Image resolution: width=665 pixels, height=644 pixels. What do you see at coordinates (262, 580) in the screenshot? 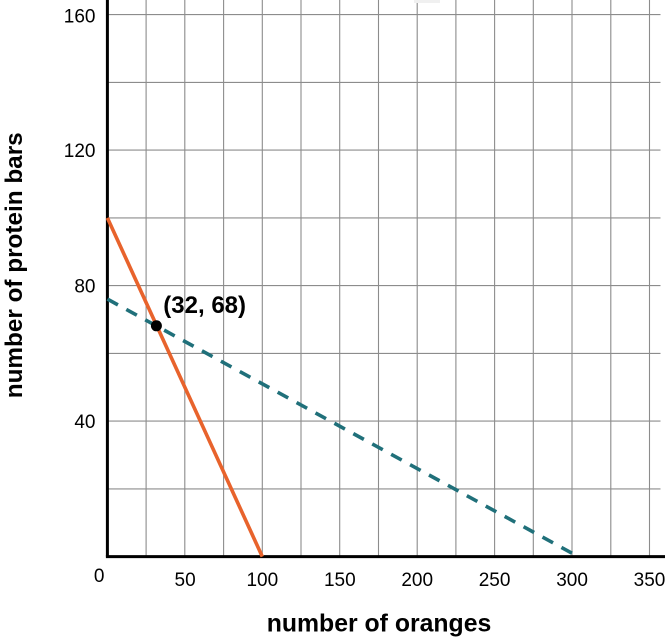
I see `svg-text: 100` at bounding box center [262, 580].